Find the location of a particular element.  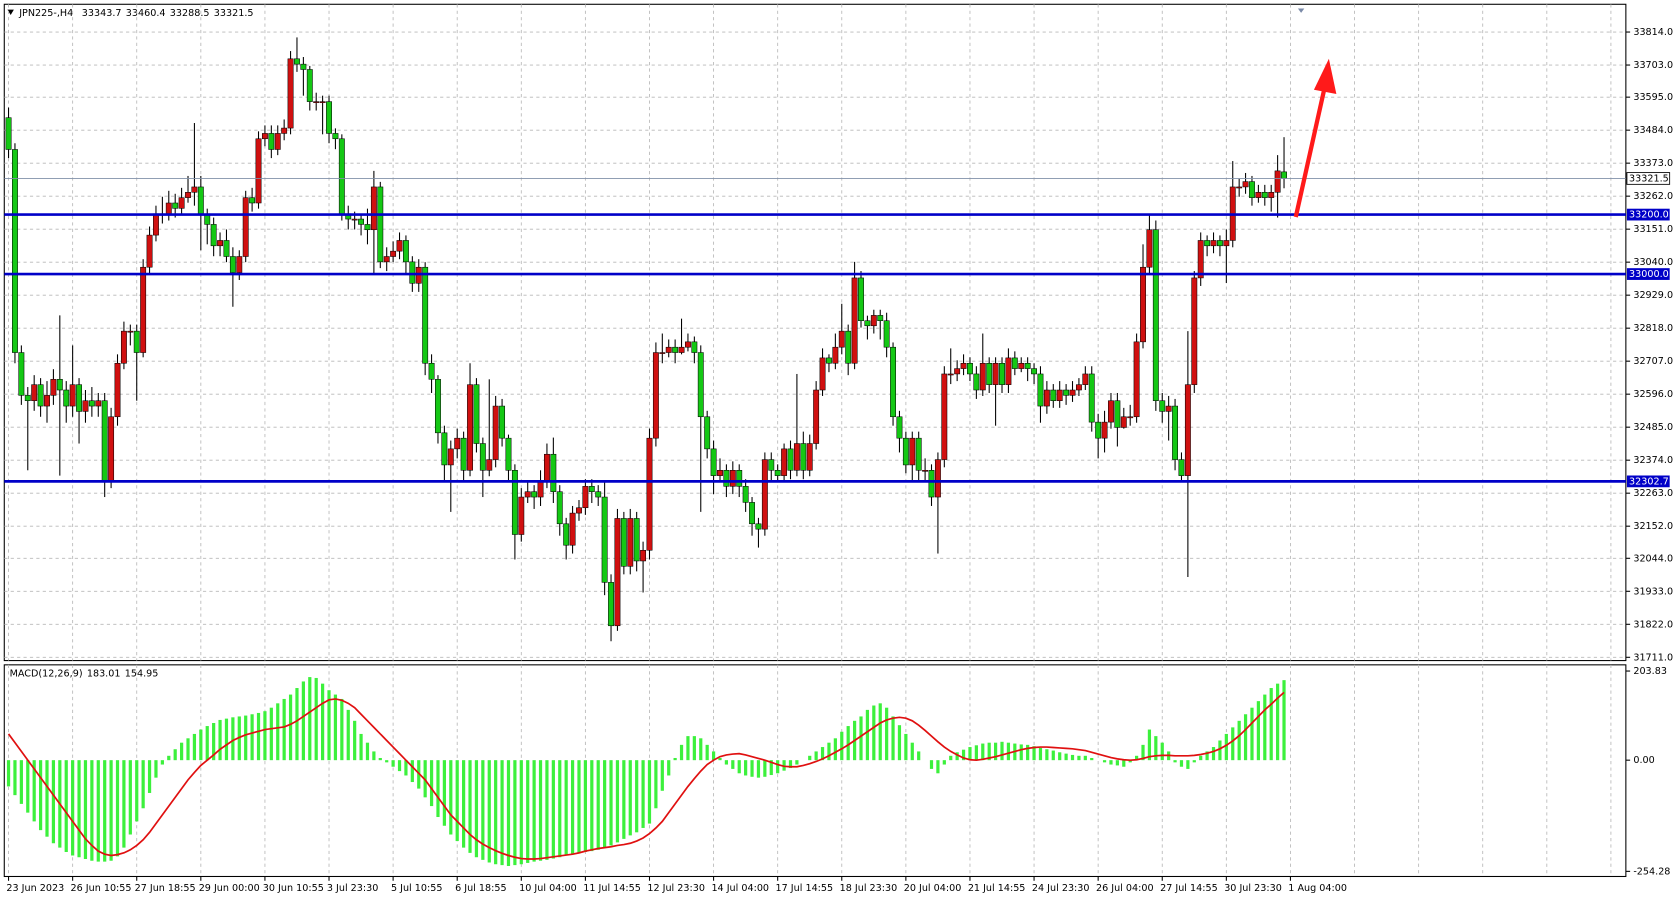

shift-marker is located at coordinates (1301, 10).